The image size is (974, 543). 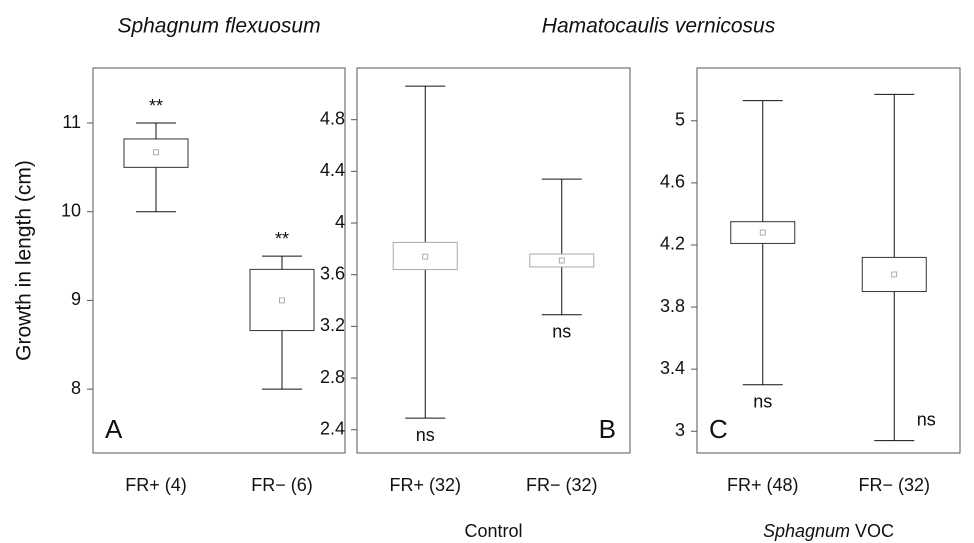 I want to click on x-tick-label: FR+ (4), so click(x=156, y=485).